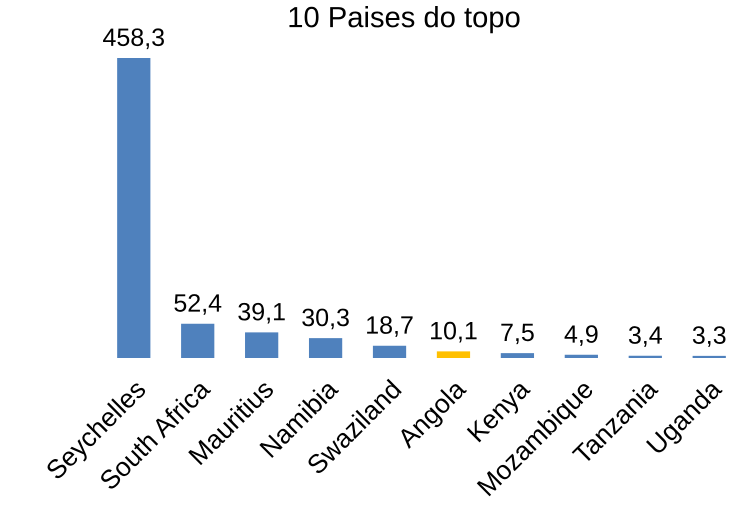  What do you see at coordinates (645, 336) in the screenshot?
I see `data-label: 3,4` at bounding box center [645, 336].